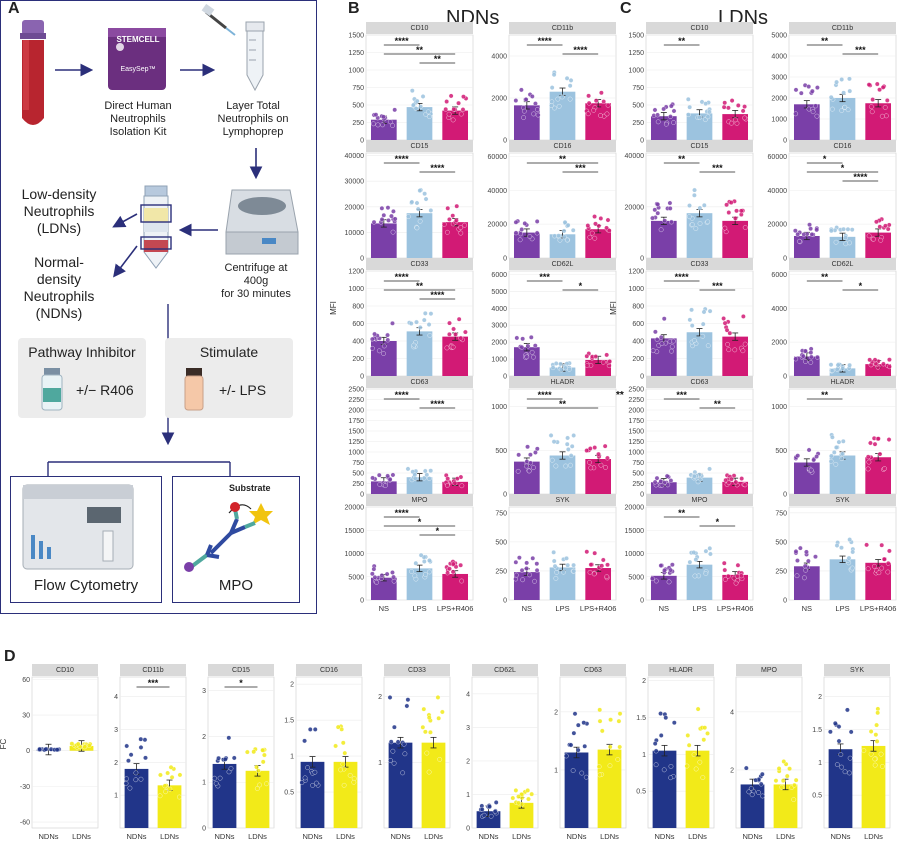  Describe the element at coordinates (501, 513) in the screenshot. I see `tick-label: 750` at that location.